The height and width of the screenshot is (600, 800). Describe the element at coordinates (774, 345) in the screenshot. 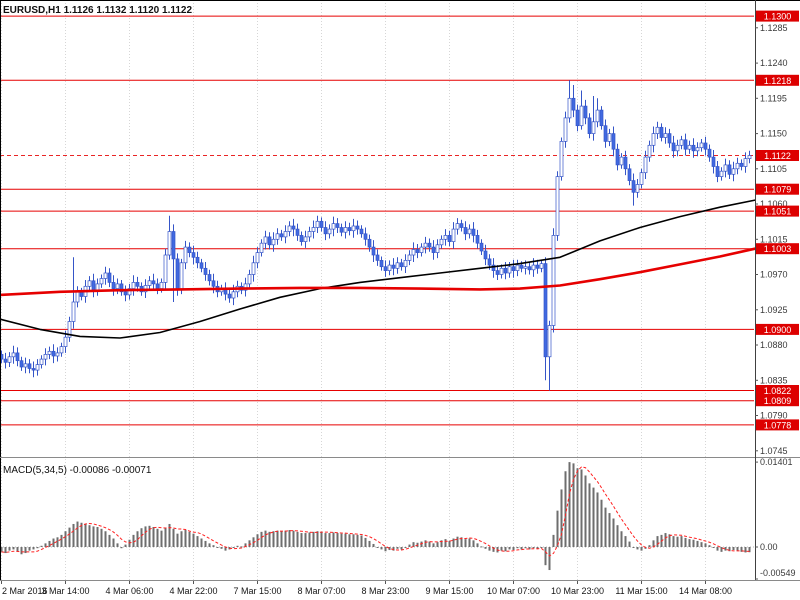

I see `price-axis-label: 1.0880` at that location.